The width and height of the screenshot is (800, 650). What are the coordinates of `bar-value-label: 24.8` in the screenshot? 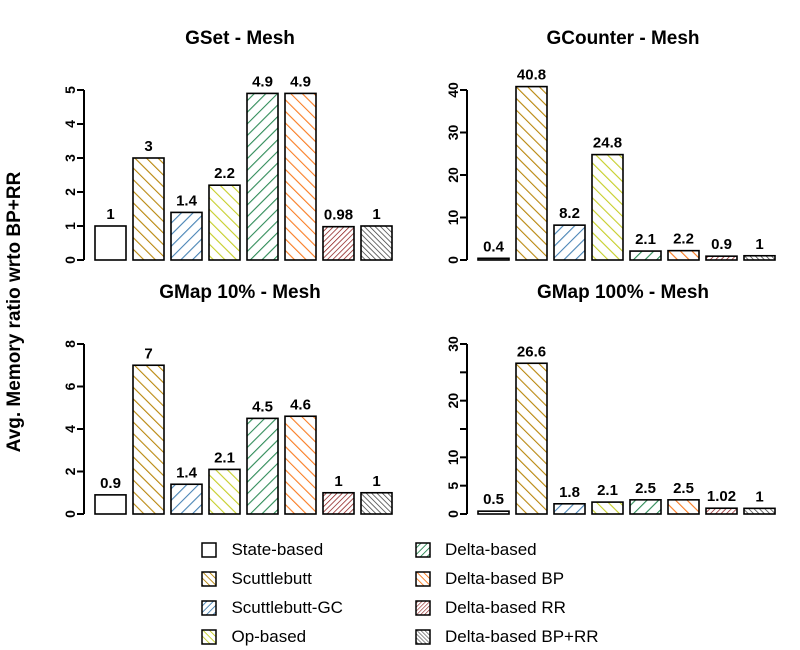 It's located at (607, 143).